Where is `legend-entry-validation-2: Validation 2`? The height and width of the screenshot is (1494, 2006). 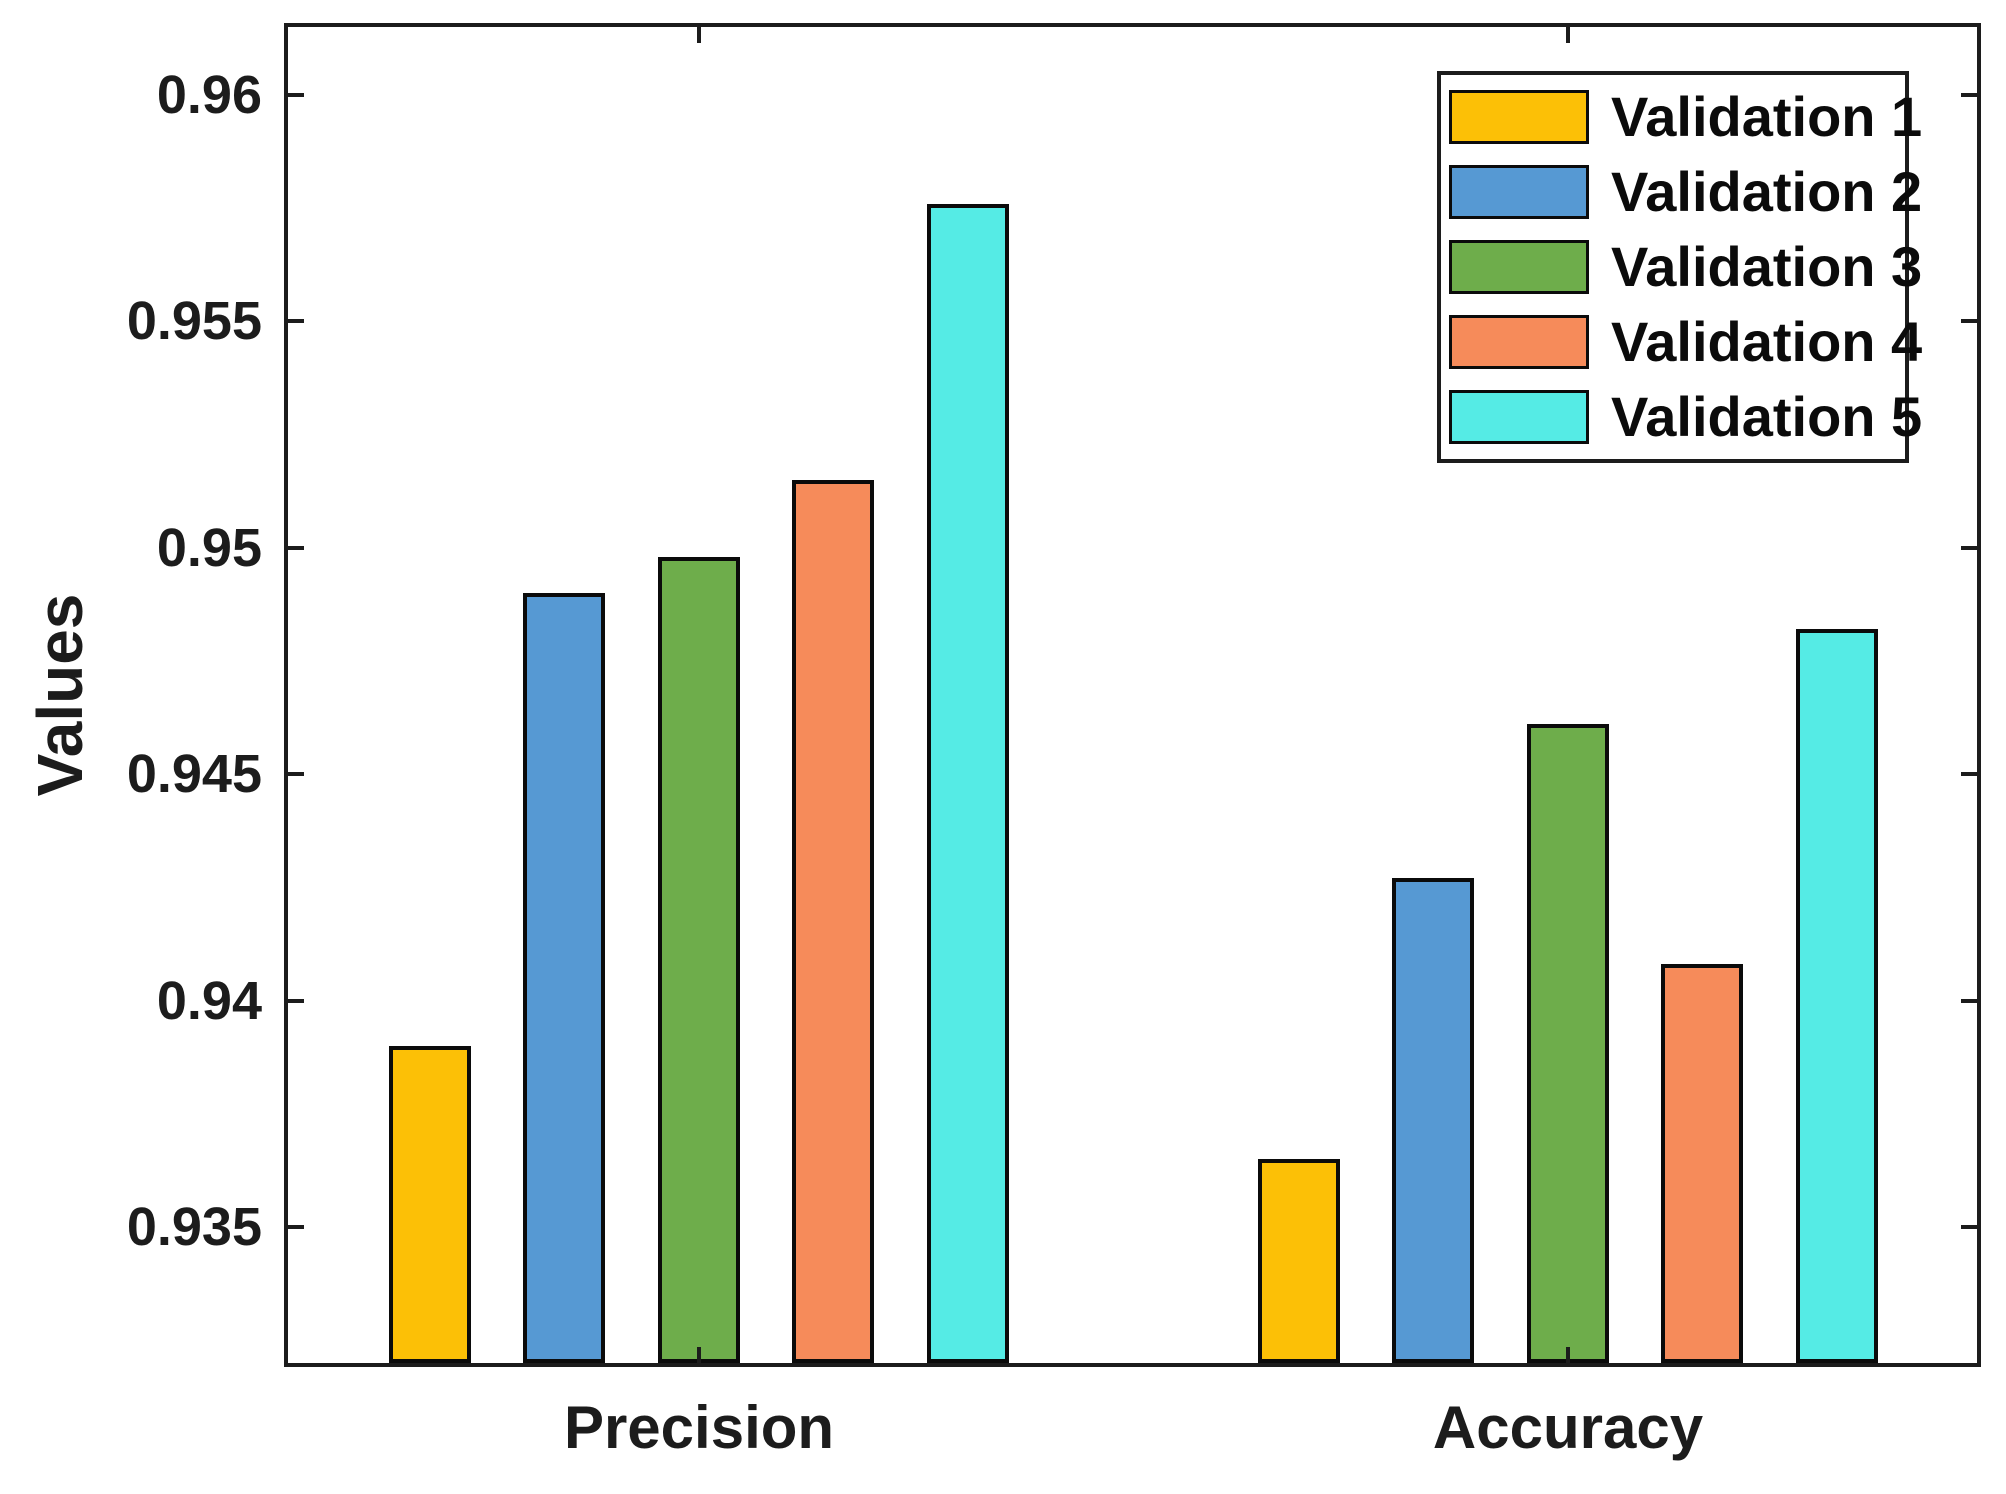 legend-entry-validation-2: Validation 2 is located at coordinates (1685, 192).